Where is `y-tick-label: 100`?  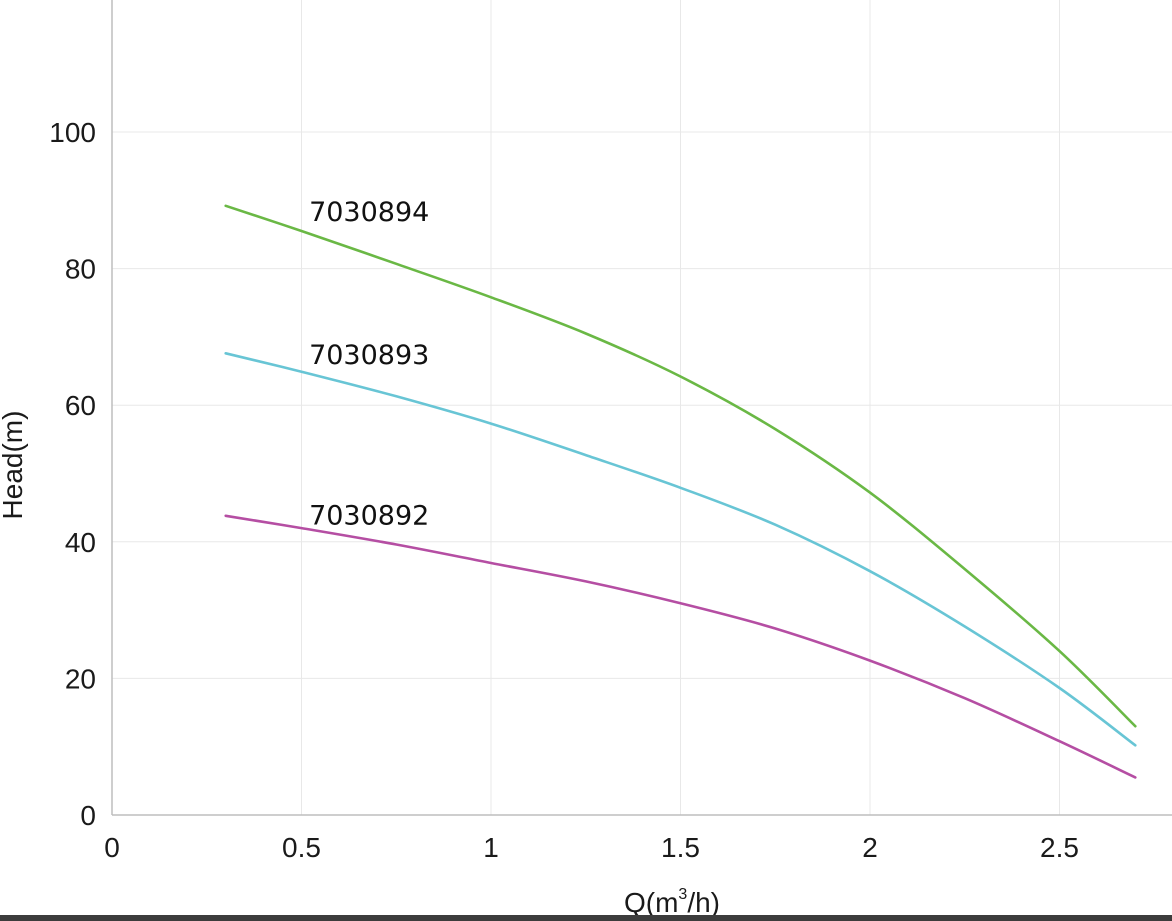
y-tick-label: 100 is located at coordinates (72, 132).